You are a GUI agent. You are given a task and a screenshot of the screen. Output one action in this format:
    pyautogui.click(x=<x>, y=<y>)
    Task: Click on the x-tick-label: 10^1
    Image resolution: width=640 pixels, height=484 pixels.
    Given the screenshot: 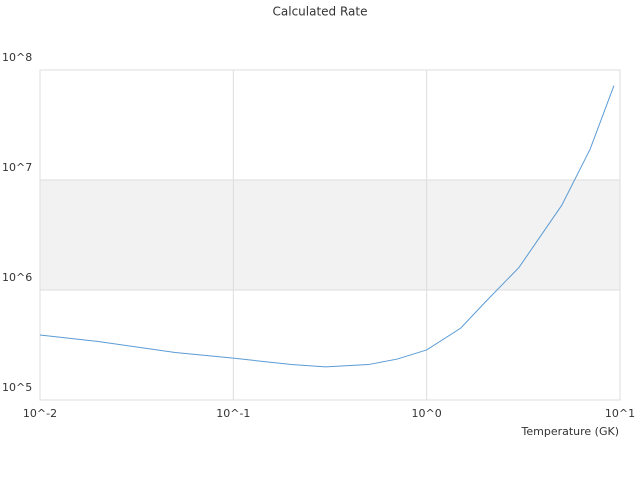 What is the action you would take?
    pyautogui.click(x=620, y=413)
    